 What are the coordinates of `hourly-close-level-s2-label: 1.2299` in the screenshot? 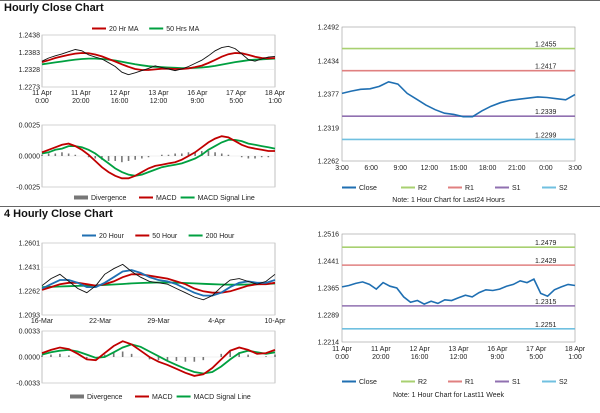 It's located at (546, 135).